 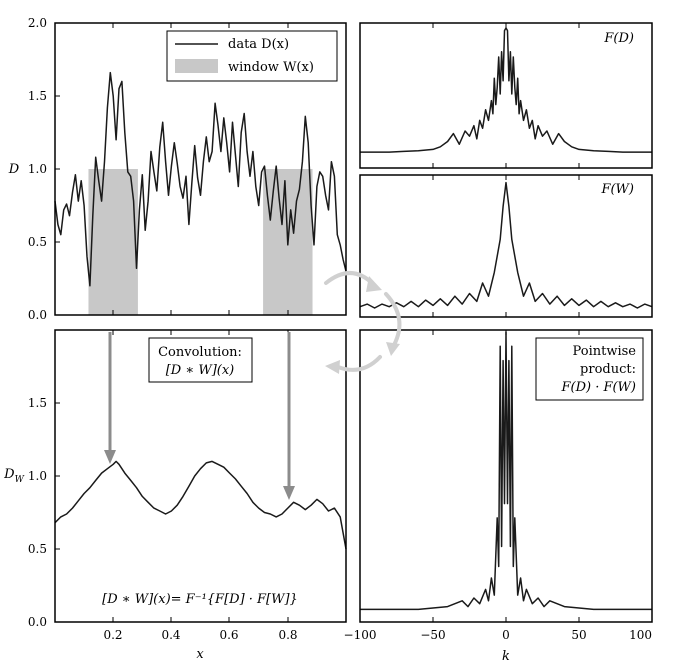 I want to click on ft-window-ticks, so click(x=506, y=246).